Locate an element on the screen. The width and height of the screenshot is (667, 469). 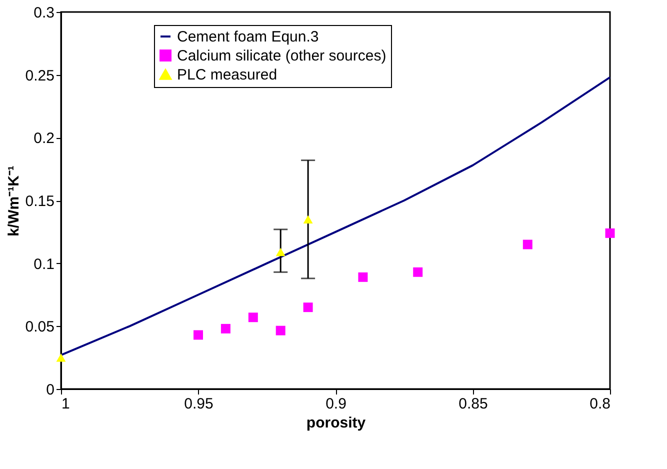
x-tick-label: 0.9 is located at coordinates (336, 404).